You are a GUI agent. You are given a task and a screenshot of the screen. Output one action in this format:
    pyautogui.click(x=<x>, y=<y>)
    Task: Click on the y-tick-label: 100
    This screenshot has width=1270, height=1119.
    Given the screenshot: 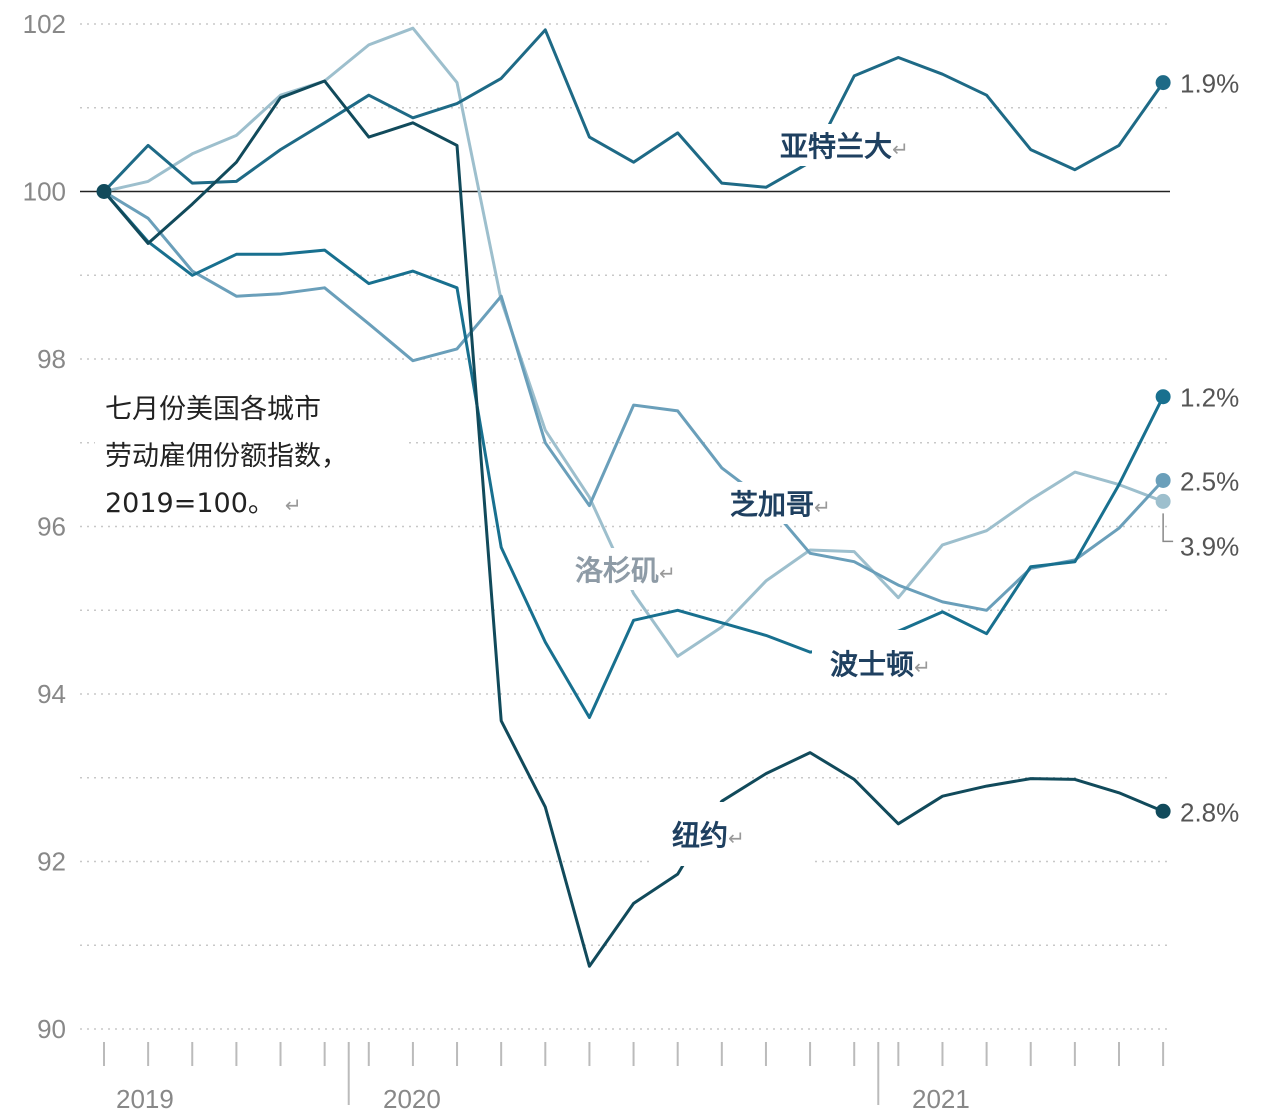 What is the action you would take?
    pyautogui.click(x=44, y=192)
    